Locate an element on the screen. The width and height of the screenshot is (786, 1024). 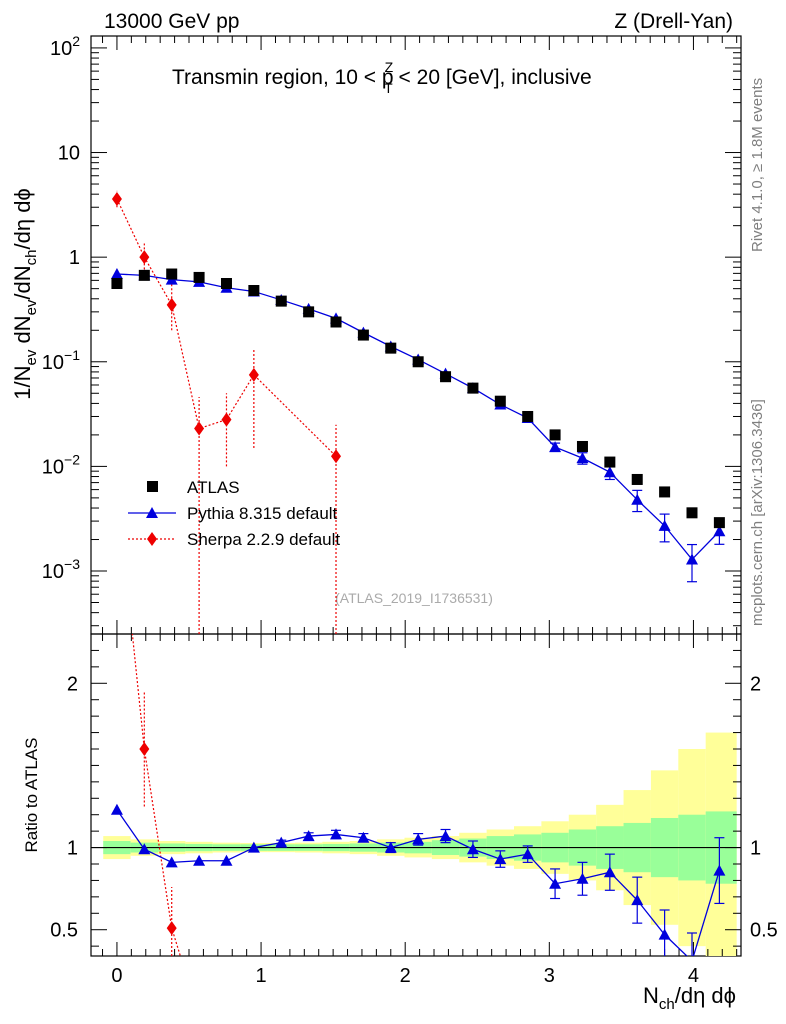
legend-sherpa-marker is located at coordinates (152, 539).